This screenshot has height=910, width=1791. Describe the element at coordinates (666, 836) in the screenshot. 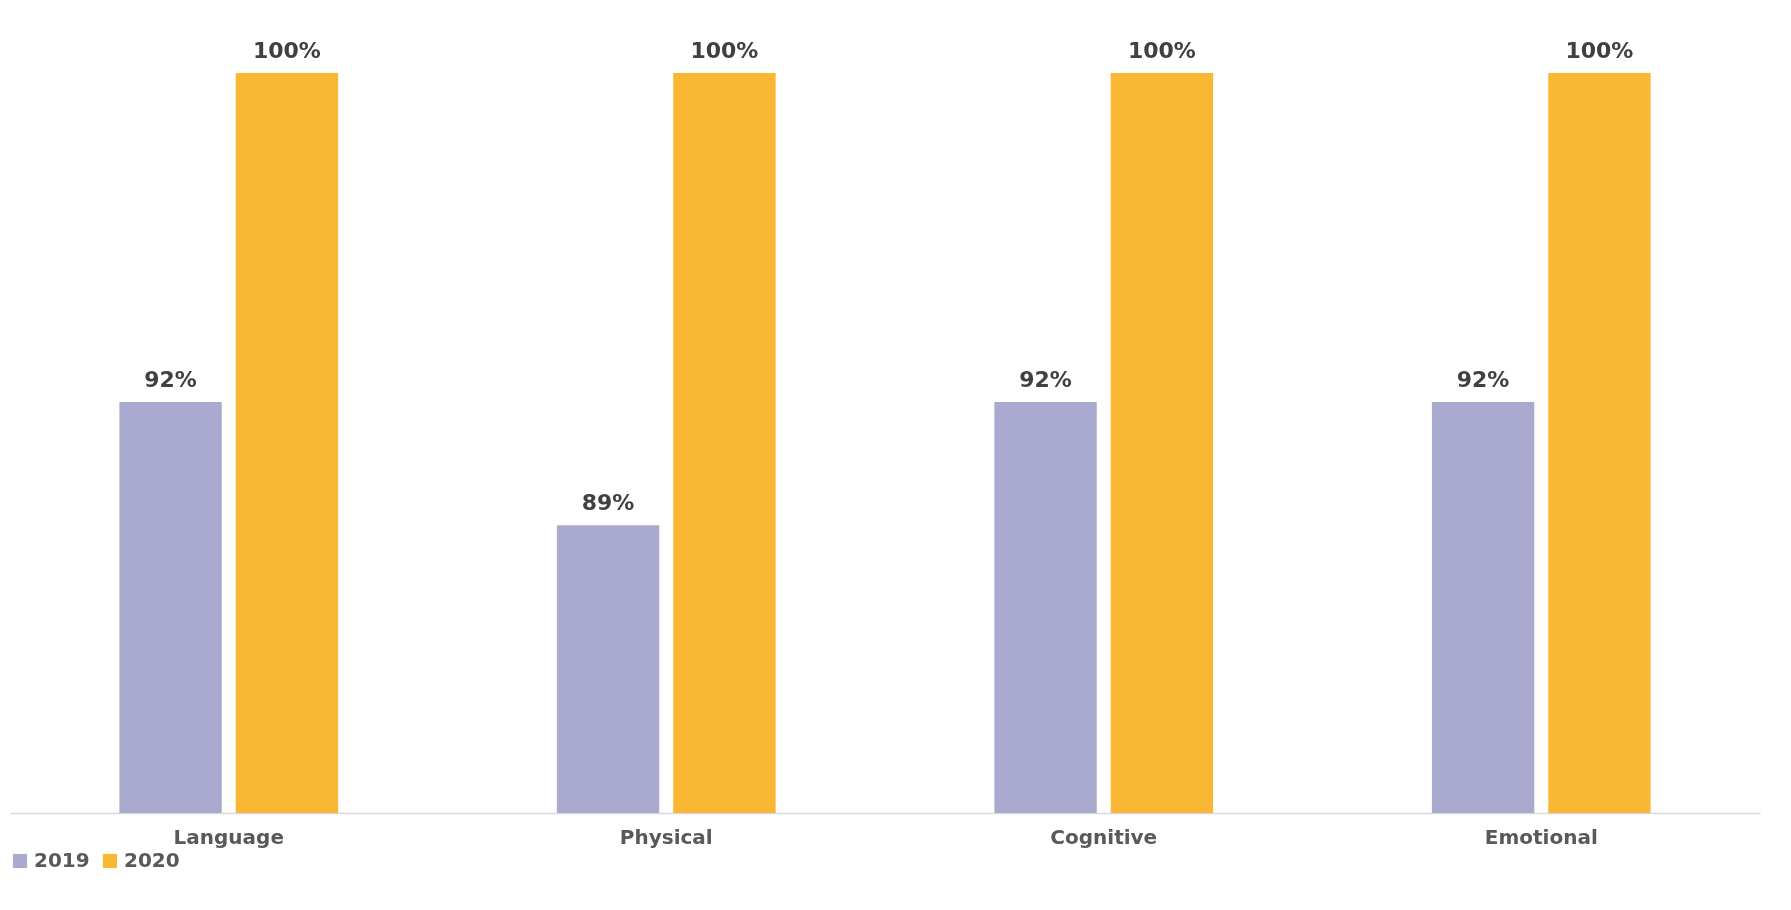

I see `x-tick-label: Physical` at that location.